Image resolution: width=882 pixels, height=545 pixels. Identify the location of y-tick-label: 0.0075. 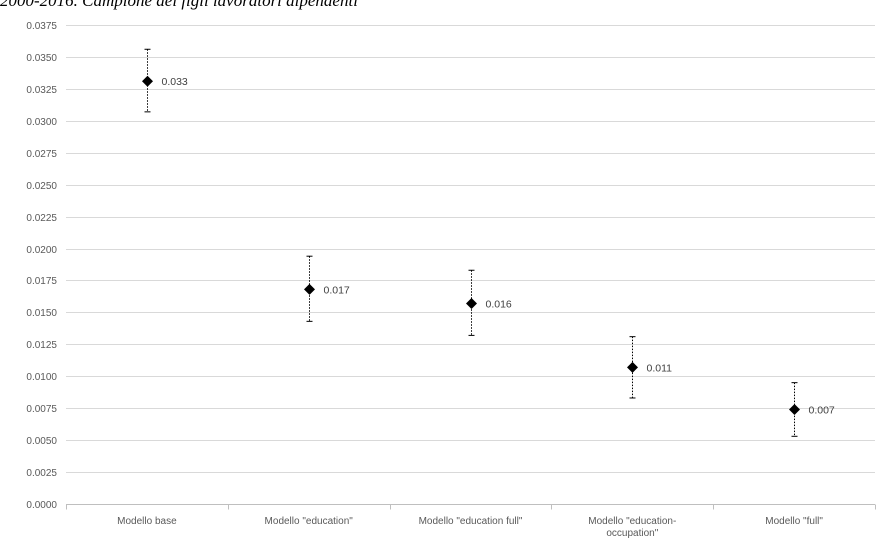
(41, 409).